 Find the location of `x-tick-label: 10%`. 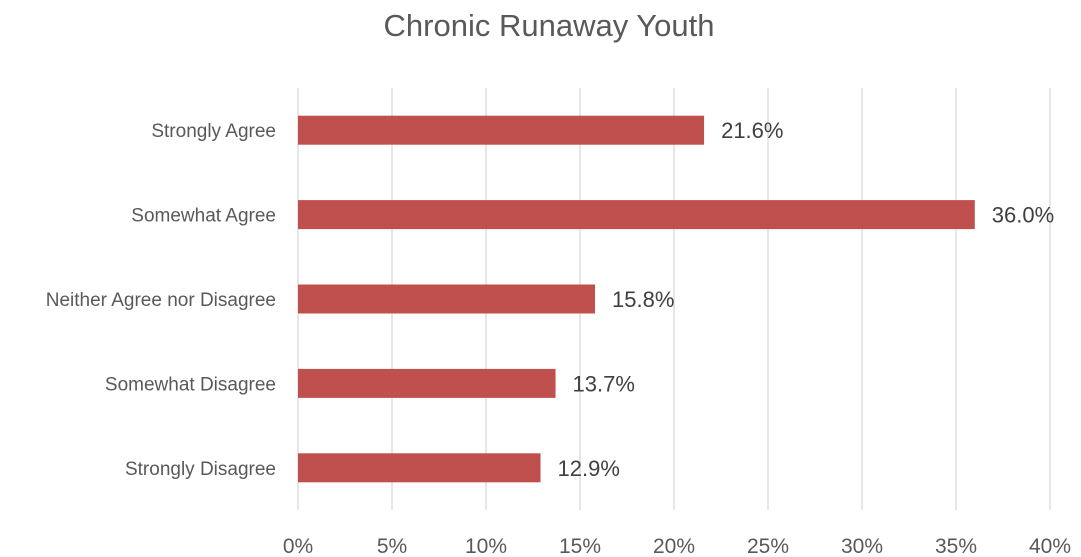

x-tick-label: 10% is located at coordinates (486, 546).